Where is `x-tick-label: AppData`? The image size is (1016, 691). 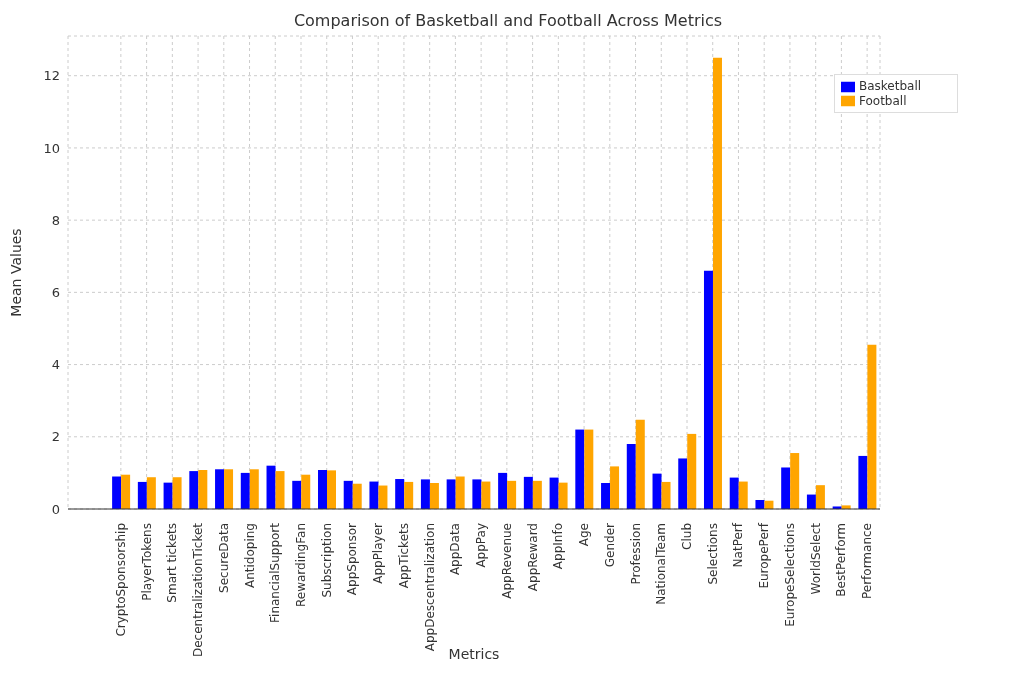 x-tick-label: AppData is located at coordinates (455, 549).